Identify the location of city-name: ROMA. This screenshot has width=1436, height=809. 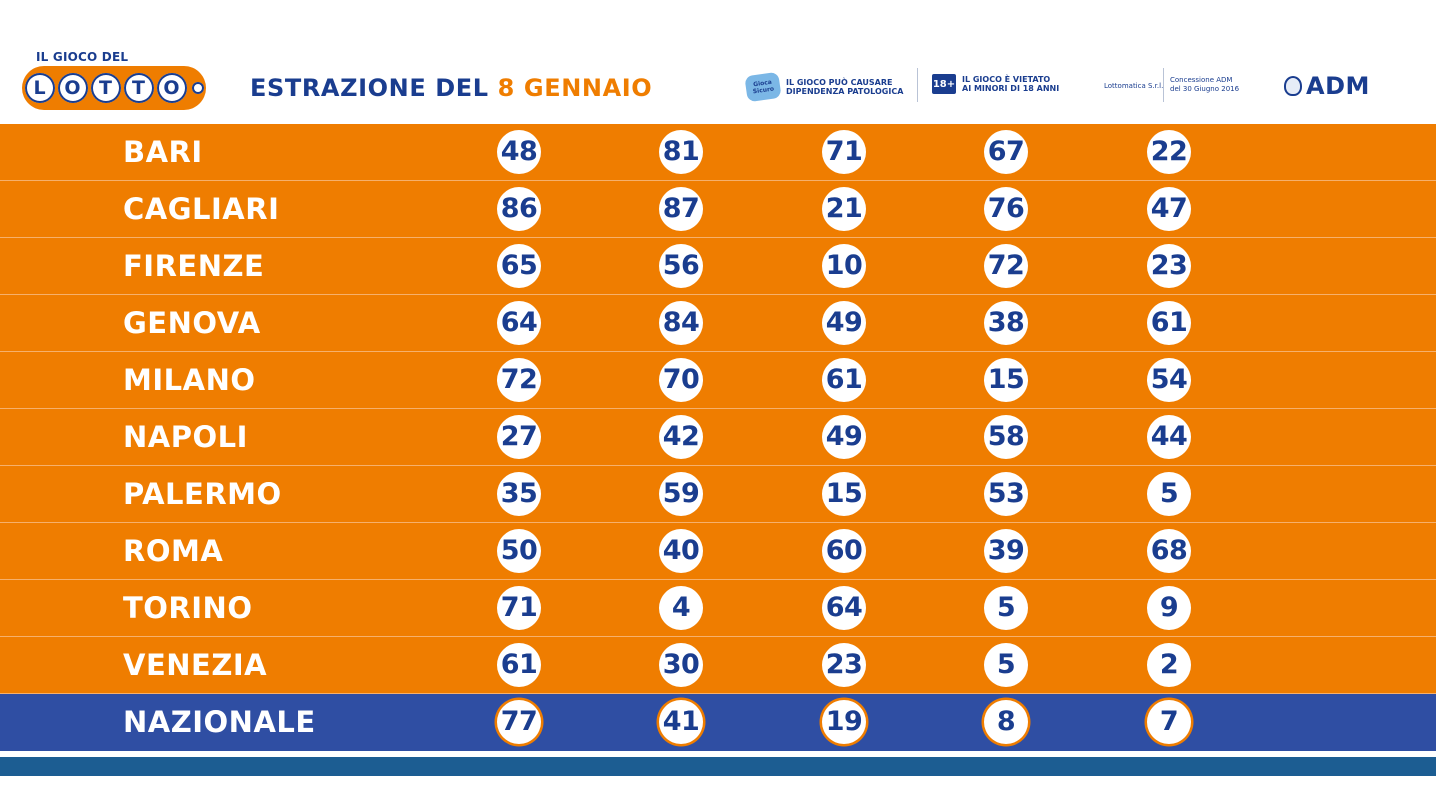
(173, 551).